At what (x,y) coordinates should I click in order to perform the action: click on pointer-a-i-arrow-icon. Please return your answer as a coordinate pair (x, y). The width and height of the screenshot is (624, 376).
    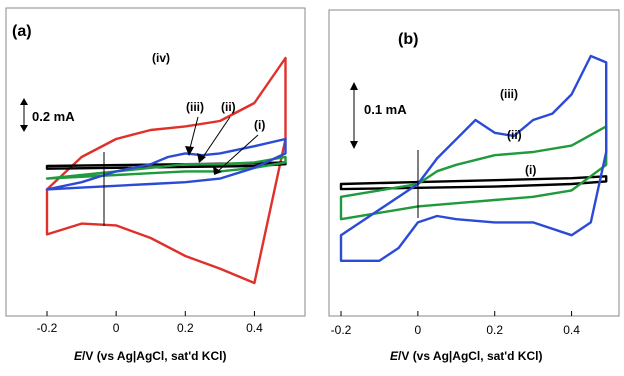
    Looking at the image, I should click on (217, 170).